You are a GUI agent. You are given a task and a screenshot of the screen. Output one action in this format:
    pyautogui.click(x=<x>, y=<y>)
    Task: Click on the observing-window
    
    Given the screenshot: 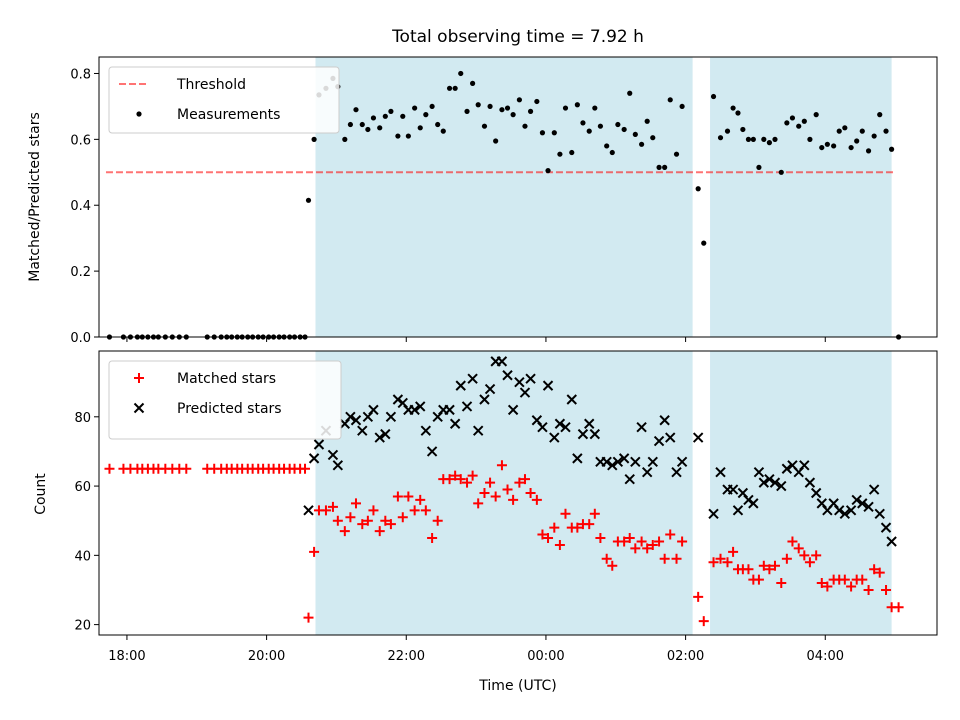 What is the action you would take?
    pyautogui.click(x=801, y=197)
    